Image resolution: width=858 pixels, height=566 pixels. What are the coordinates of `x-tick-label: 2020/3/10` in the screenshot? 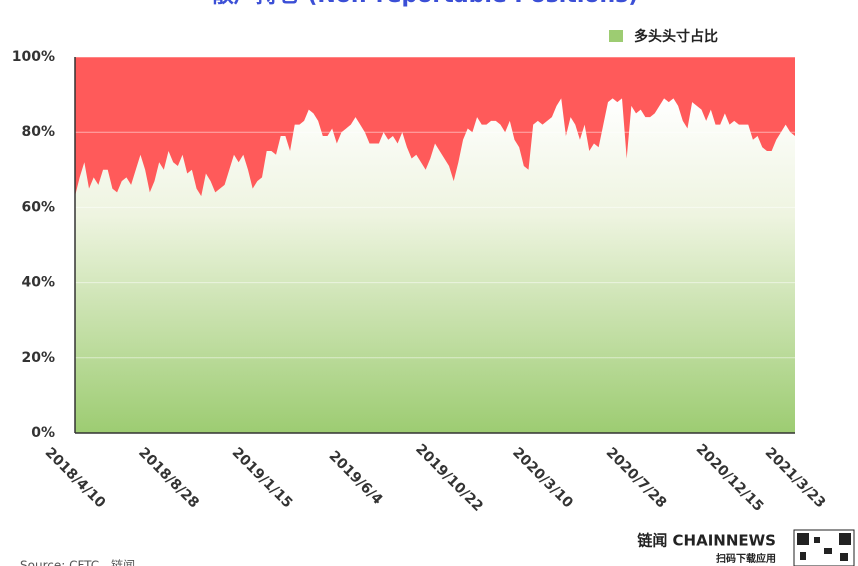 It's located at (542, 478).